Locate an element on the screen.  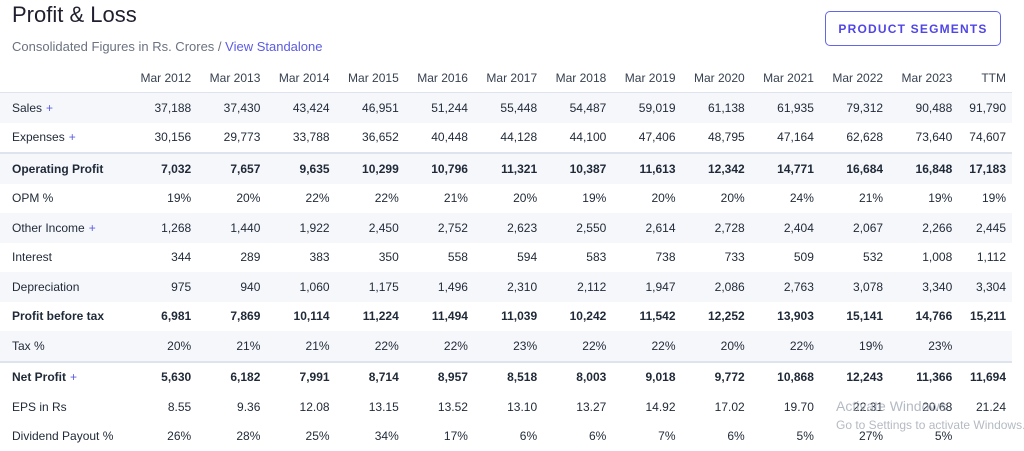
row-label-text: Profit before tax is located at coordinates (58, 316).